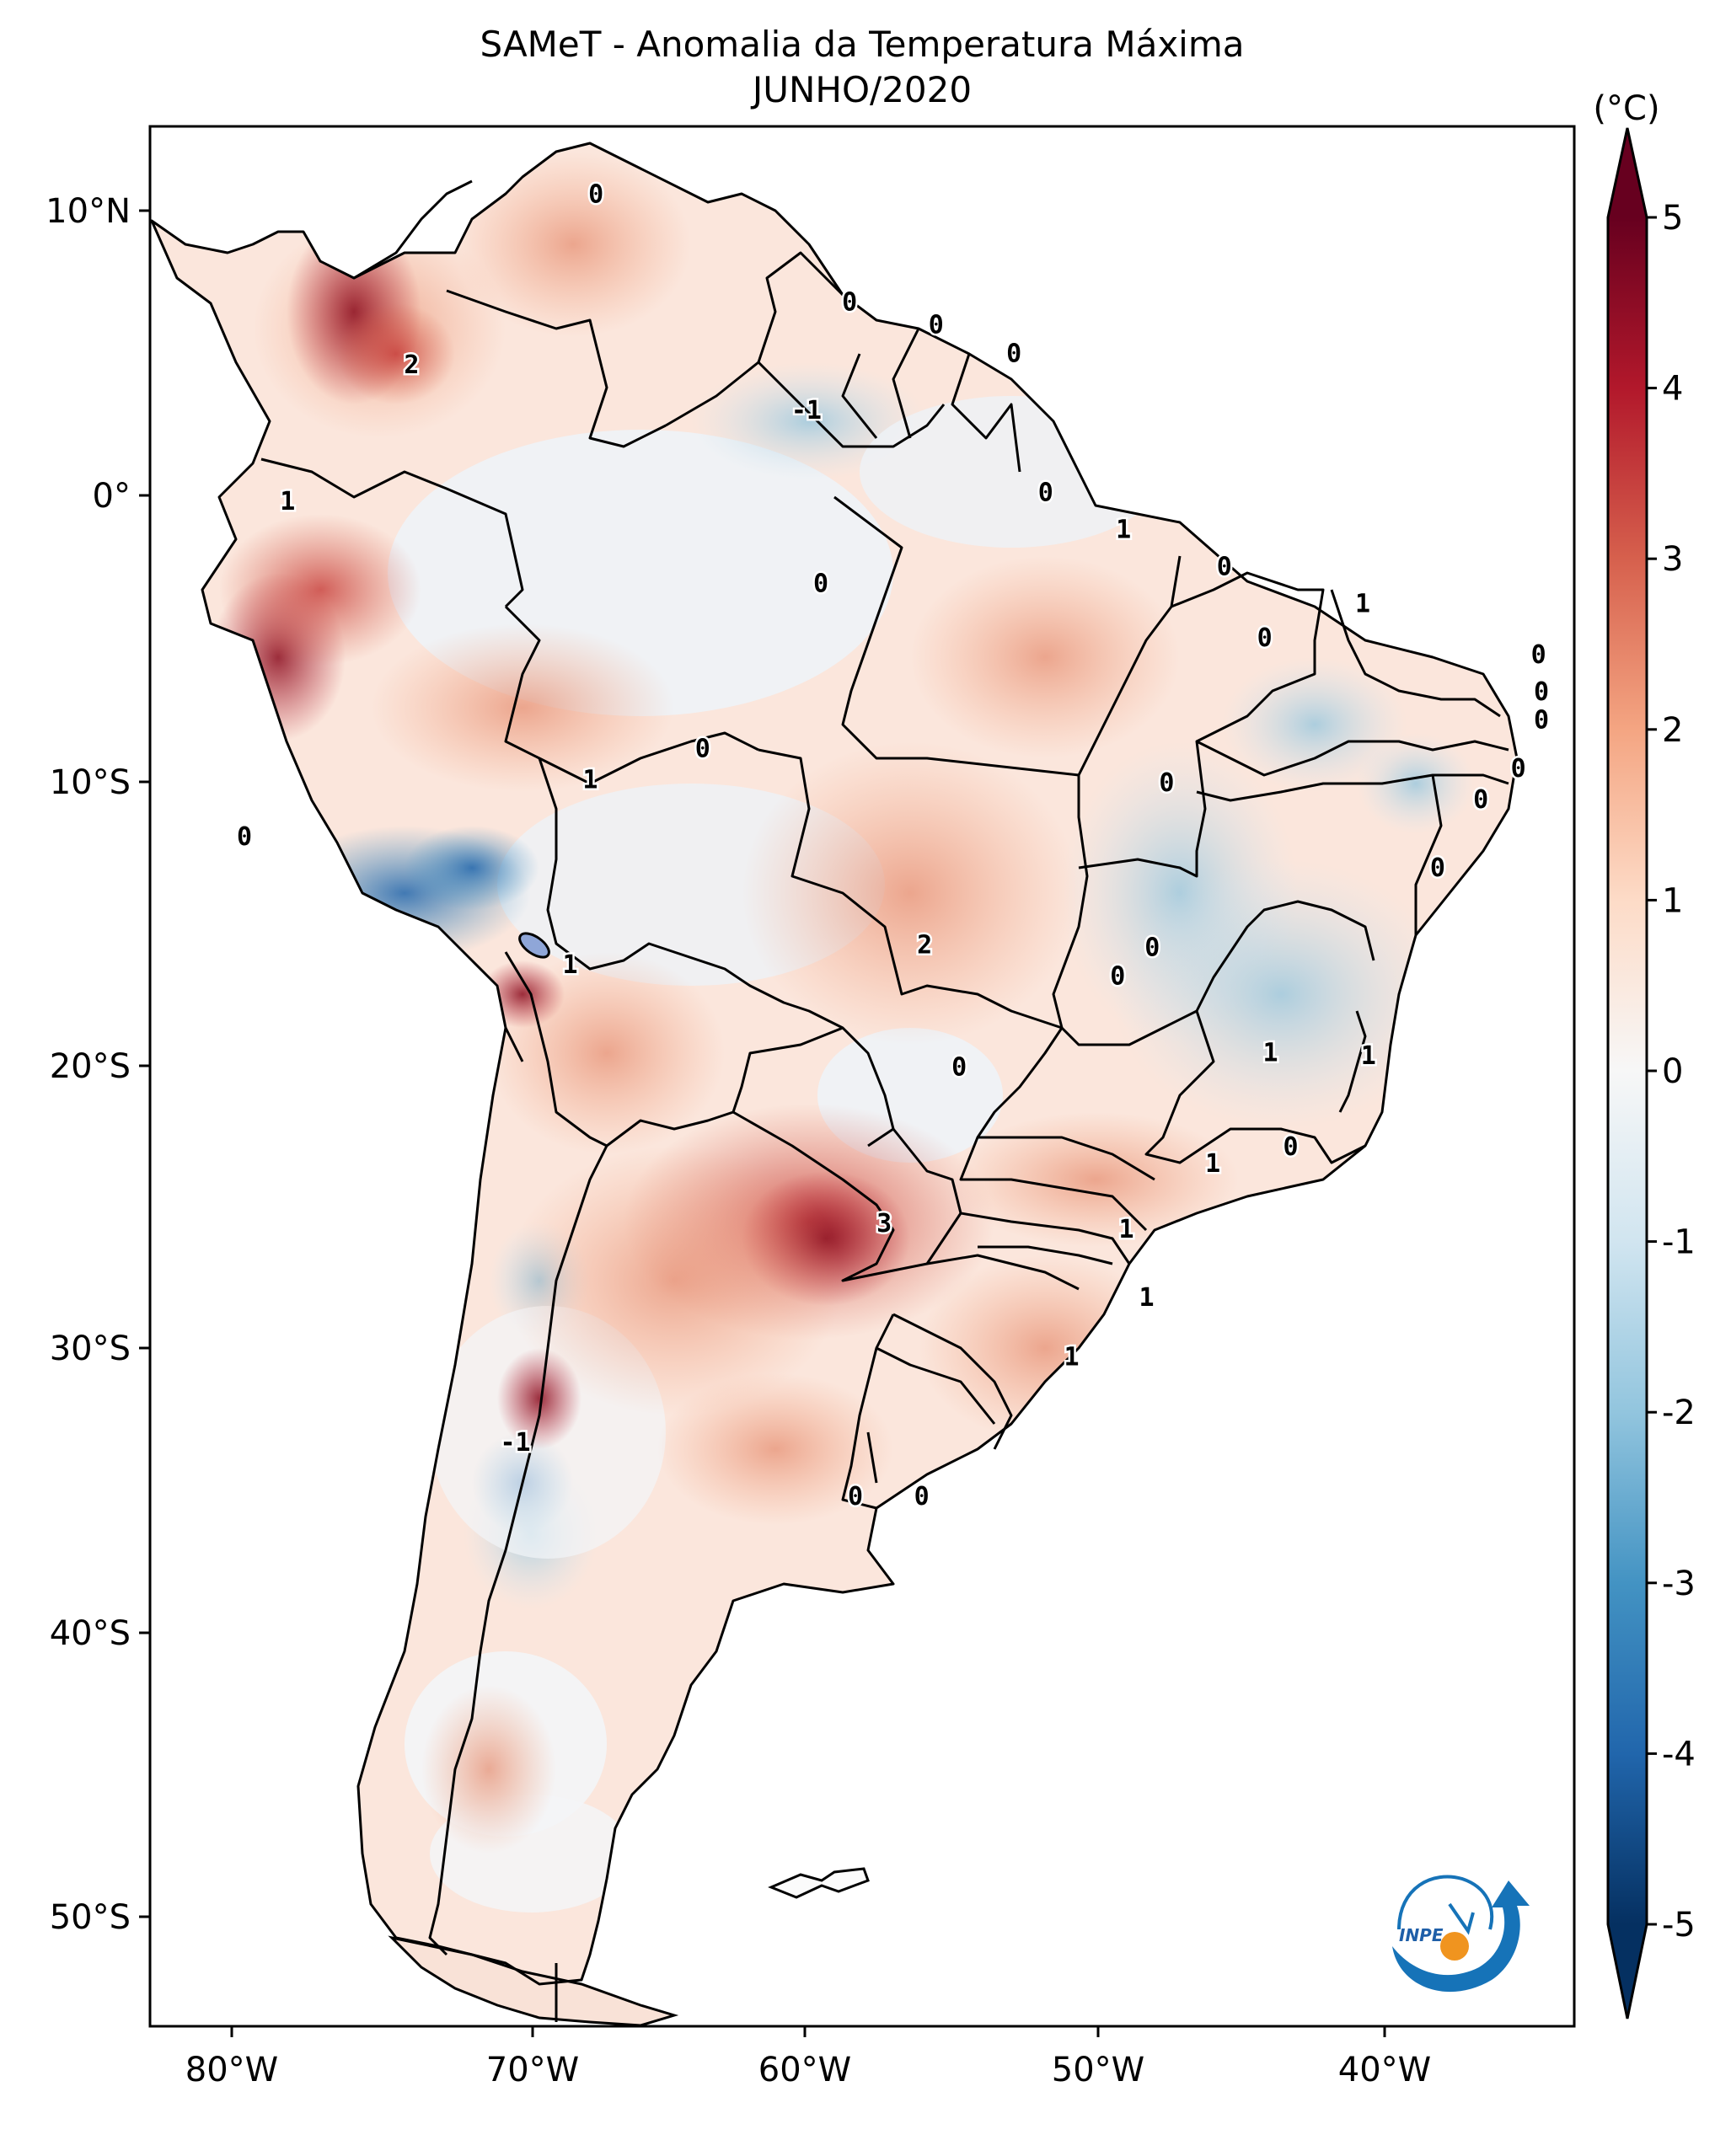 The height and width of the screenshot is (2156, 1731). I want to click on x-tick-label: 40°W, so click(1384, 2070).